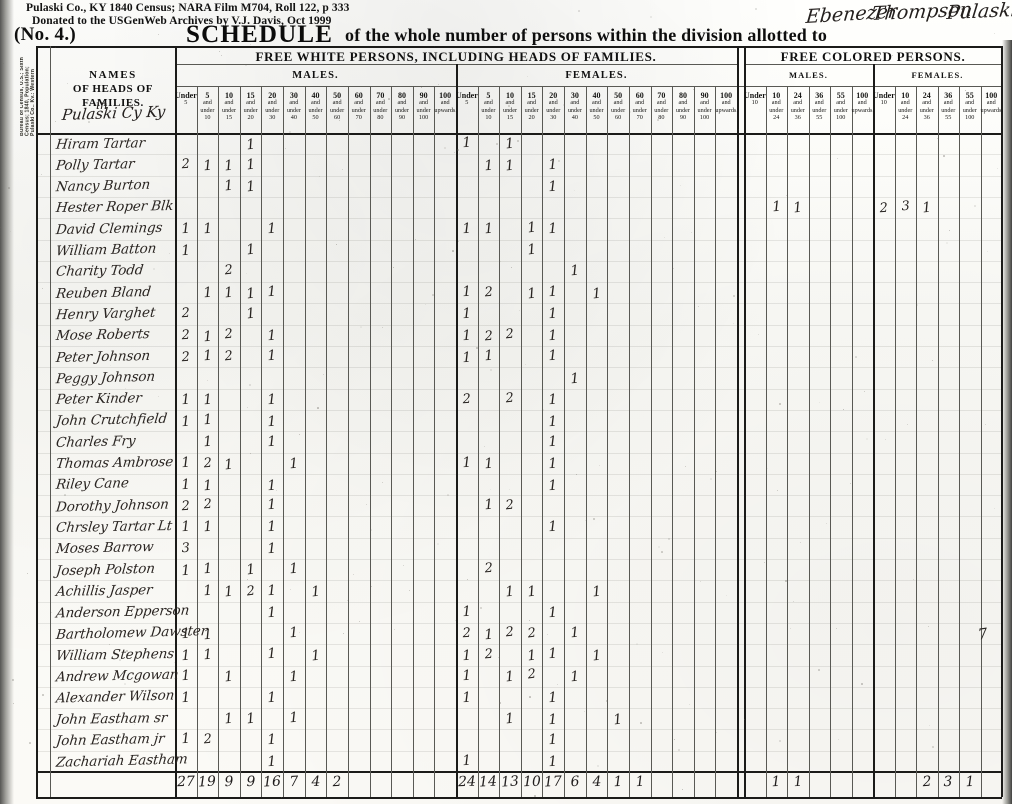 The height and width of the screenshot is (804, 1012). What do you see at coordinates (488, 110) in the screenshot?
I see `age-header-words: and under 10` at bounding box center [488, 110].